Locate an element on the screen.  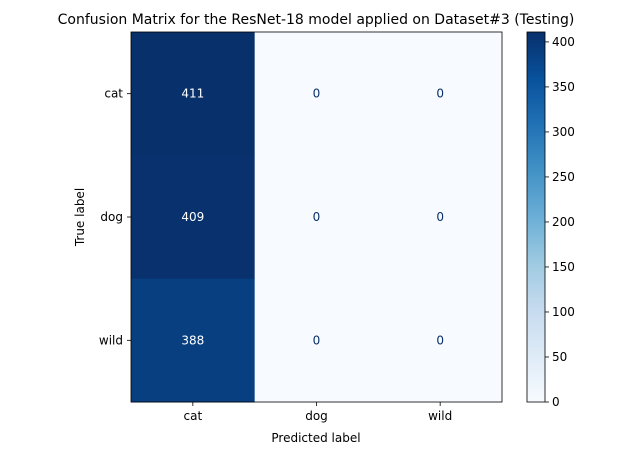
x-axis-label: Predicted label is located at coordinates (315, 438).